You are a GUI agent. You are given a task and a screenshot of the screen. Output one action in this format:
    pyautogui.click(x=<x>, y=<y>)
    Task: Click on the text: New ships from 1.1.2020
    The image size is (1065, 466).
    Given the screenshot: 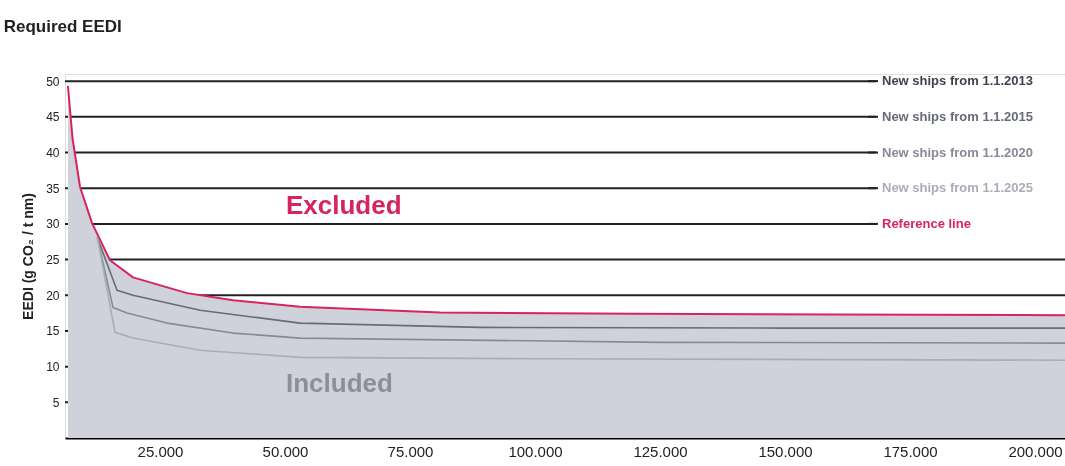 What is the action you would take?
    pyautogui.click(x=958, y=152)
    